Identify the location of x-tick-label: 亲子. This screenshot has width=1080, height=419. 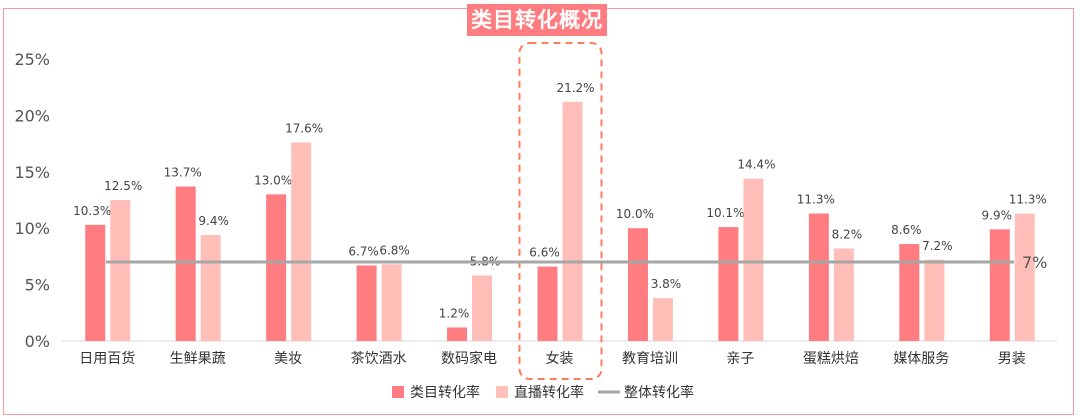
(740, 359).